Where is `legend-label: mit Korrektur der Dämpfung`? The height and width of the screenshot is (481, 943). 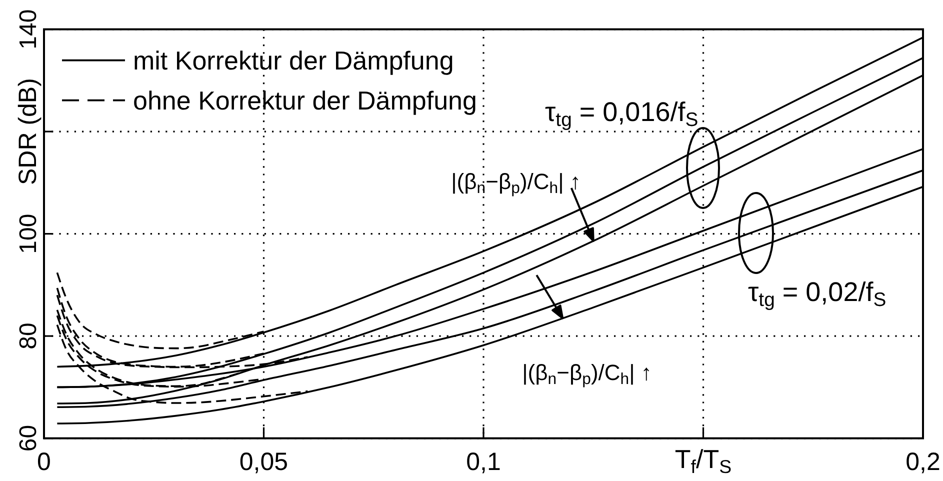 legend-label: mit Korrektur der Dämpfung is located at coordinates (293, 60).